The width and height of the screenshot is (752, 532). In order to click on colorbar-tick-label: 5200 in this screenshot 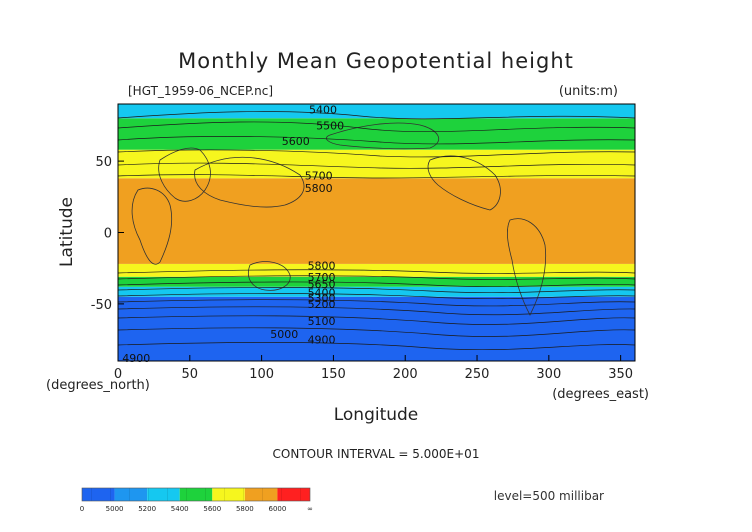, I will do `click(147, 509)`.